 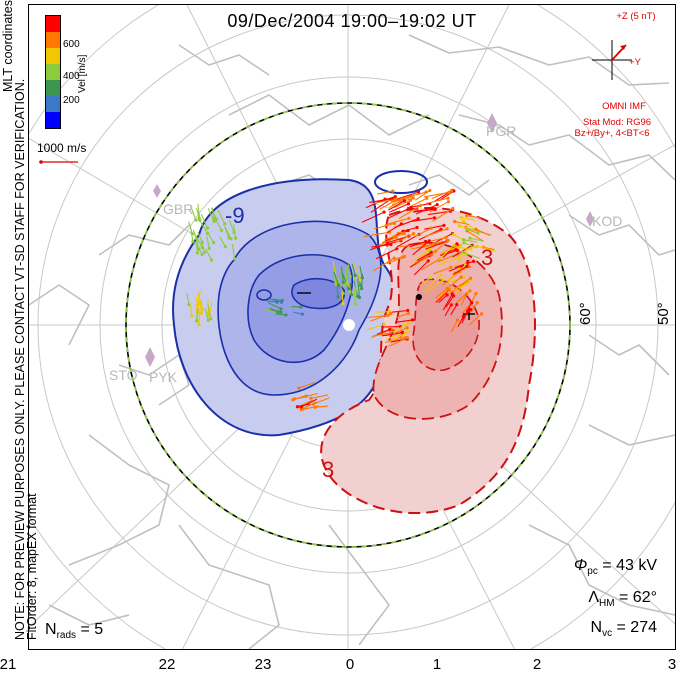 I want to click on station-label: PYK, so click(x=163, y=377).